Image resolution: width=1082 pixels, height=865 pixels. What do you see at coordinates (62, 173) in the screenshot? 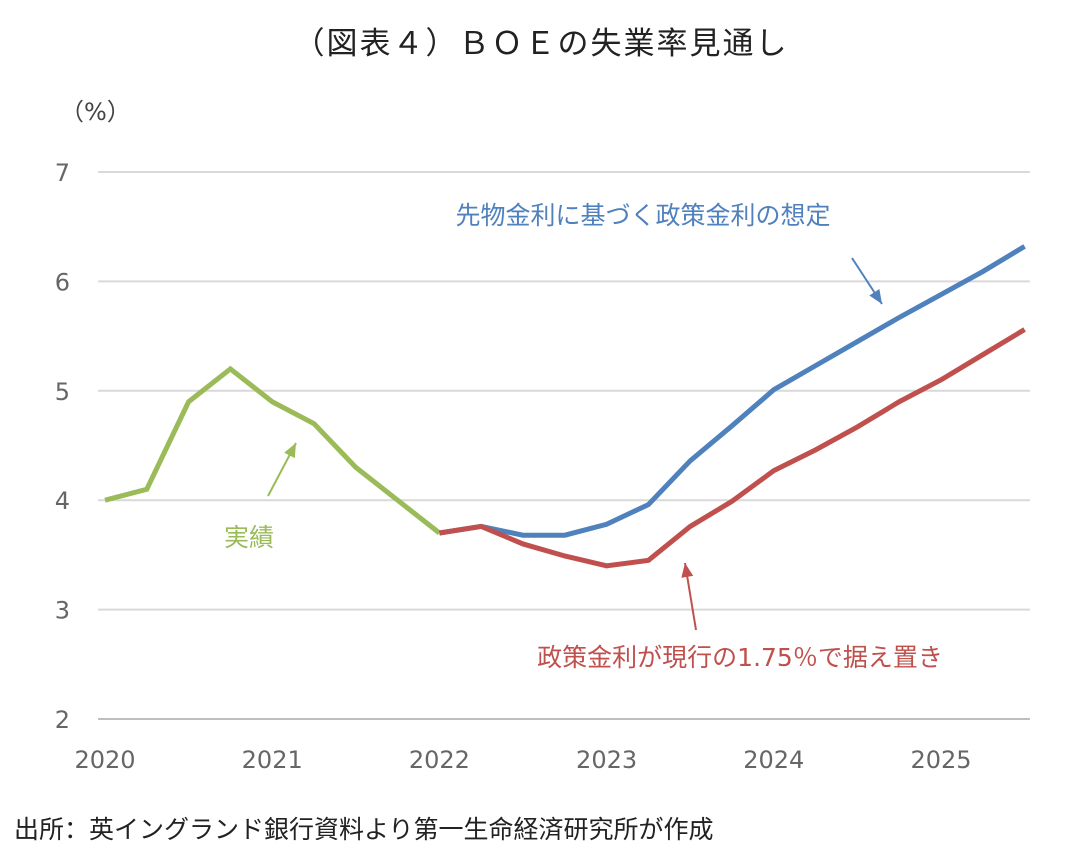
I see `y-tick-label: 7` at bounding box center [62, 173].